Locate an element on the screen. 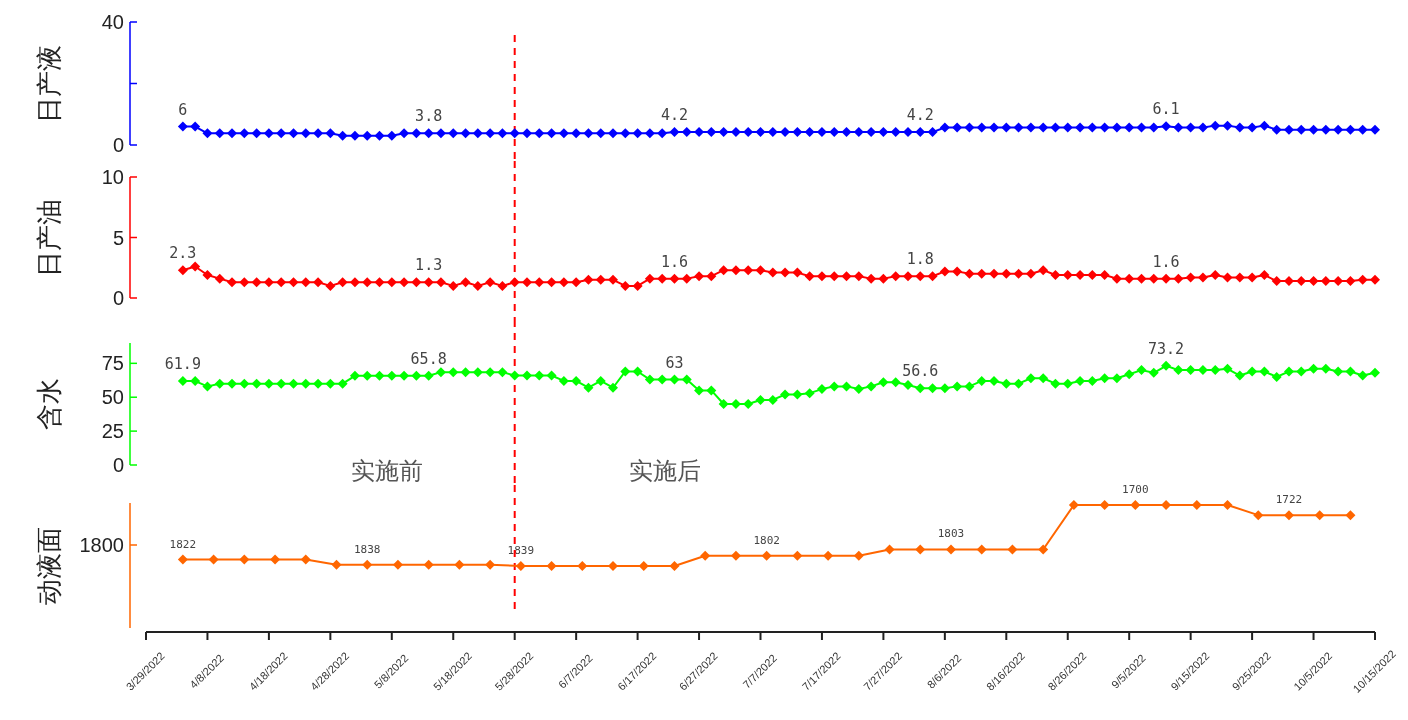 This screenshot has width=1408, height=720. y-tick-label: 5 is located at coordinates (118, 237).